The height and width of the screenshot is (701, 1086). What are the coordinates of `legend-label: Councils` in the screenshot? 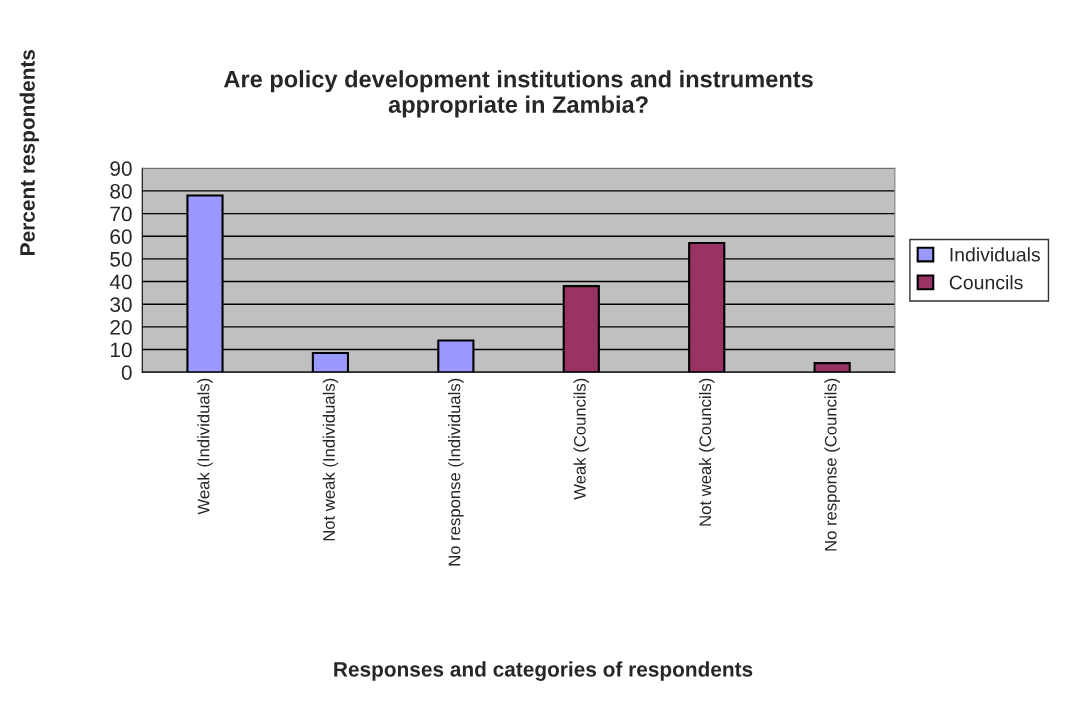 It's located at (986, 282).